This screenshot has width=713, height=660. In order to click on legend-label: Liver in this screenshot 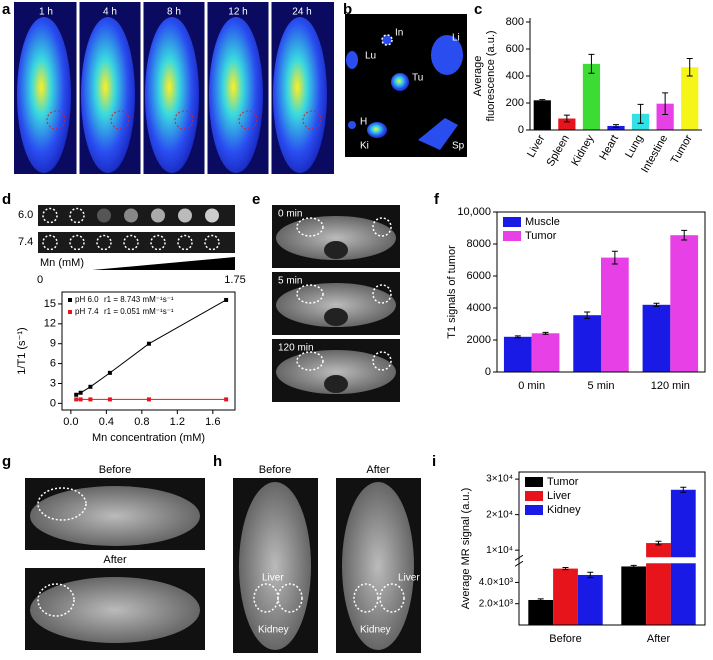, I will do `click(559, 496)`.